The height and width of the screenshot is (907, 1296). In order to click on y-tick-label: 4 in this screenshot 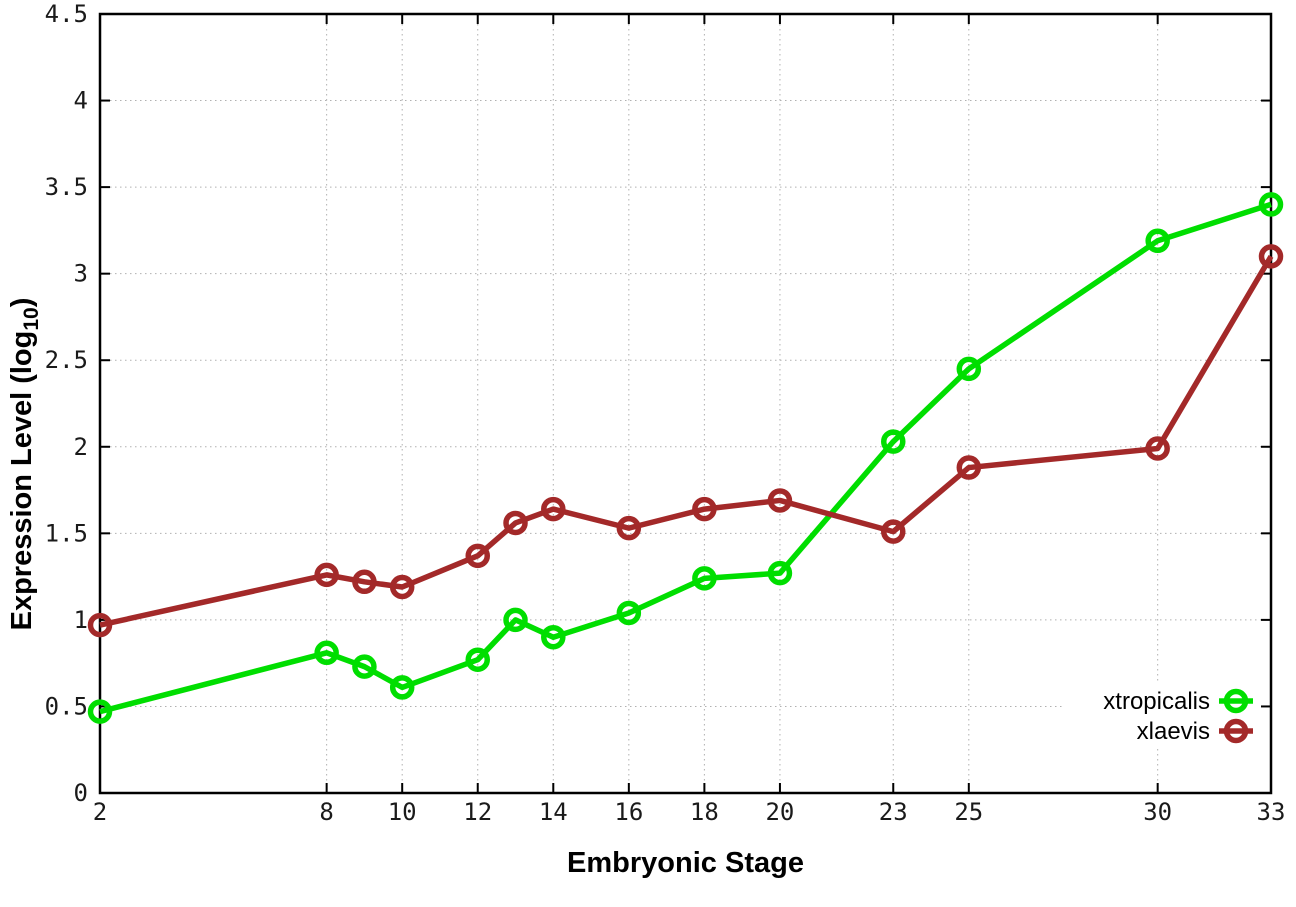, I will do `click(81, 101)`.